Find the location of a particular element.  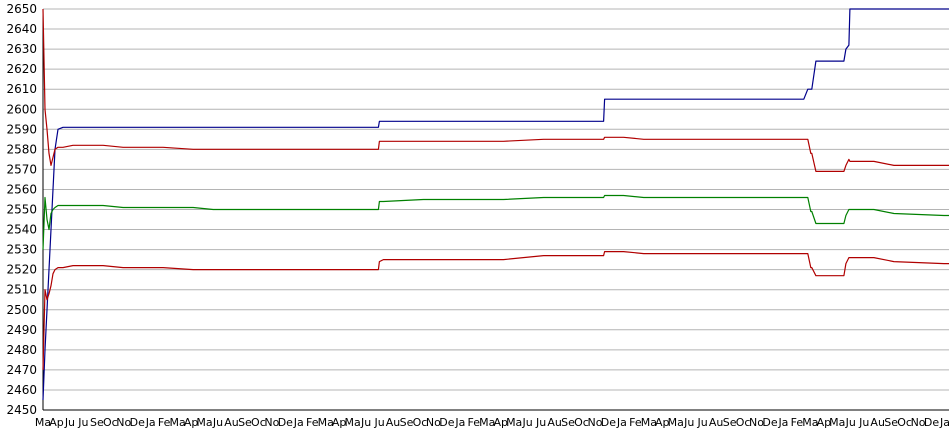

y-tick-label: 2530 is located at coordinates (21, 250).